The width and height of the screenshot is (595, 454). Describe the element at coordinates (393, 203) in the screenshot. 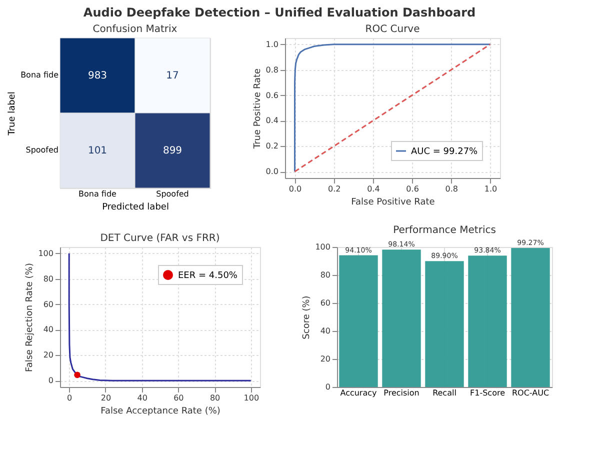

I see `x-axis-title: False Positive Rate` at that location.